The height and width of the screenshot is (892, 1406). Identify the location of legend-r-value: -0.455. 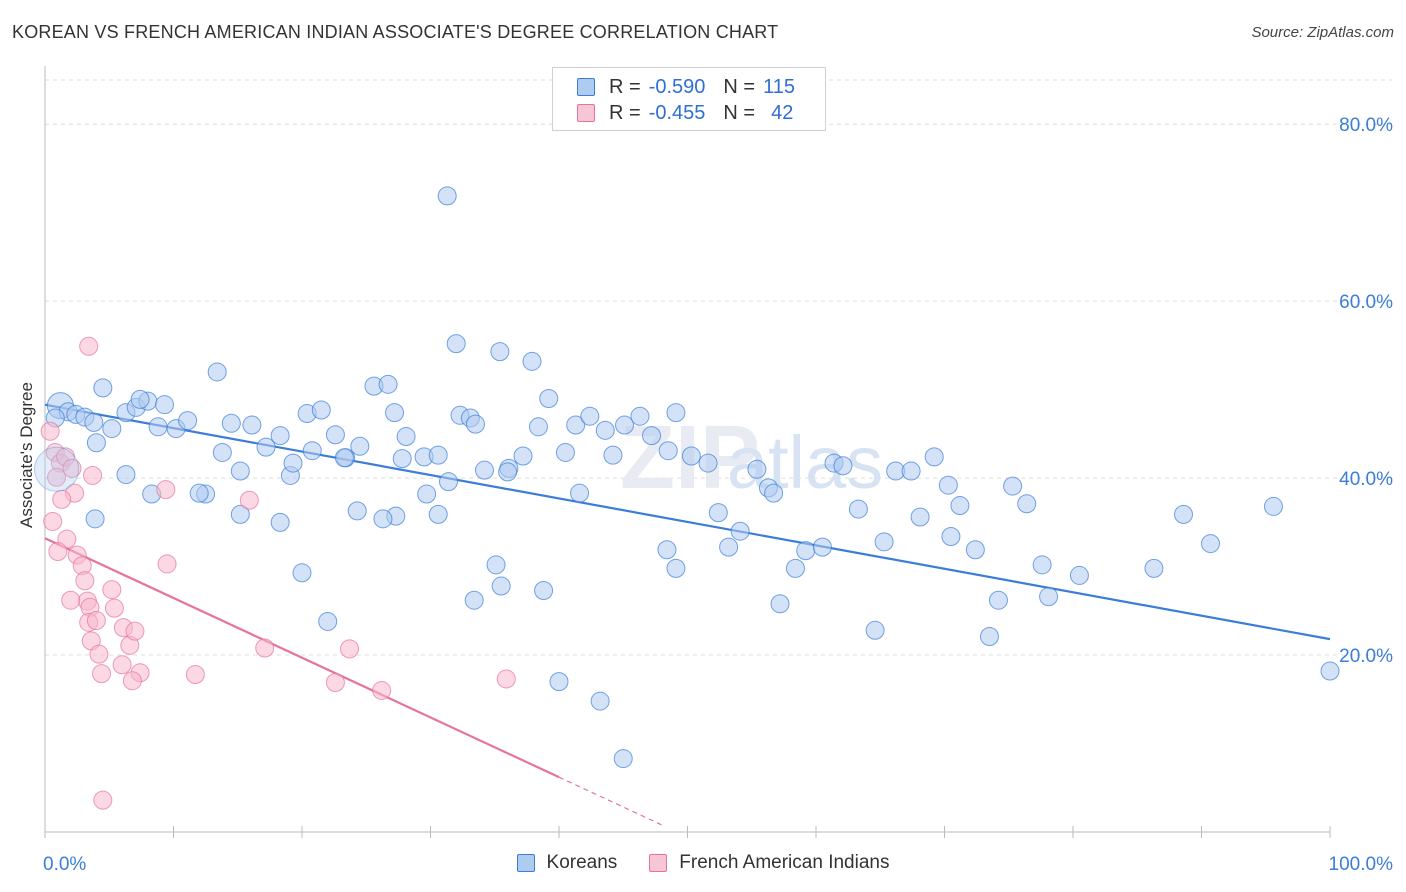
(677, 112).